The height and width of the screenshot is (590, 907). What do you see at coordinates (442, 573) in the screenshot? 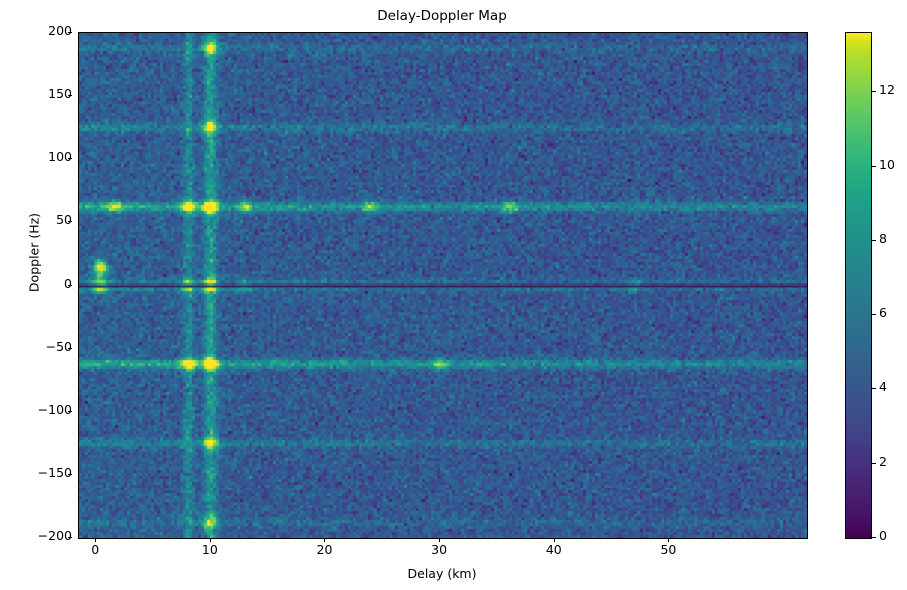
I see `x-axis-label: Delay (km)` at bounding box center [442, 573].